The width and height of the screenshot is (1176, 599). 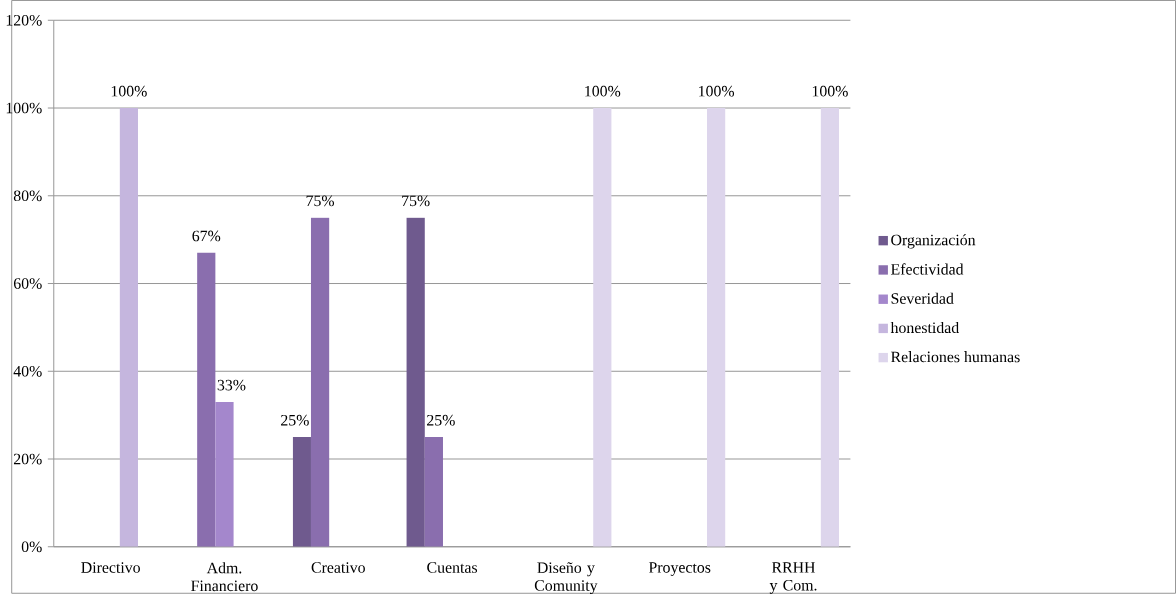 I want to click on y-tick-label: 0%, so click(x=31, y=546).